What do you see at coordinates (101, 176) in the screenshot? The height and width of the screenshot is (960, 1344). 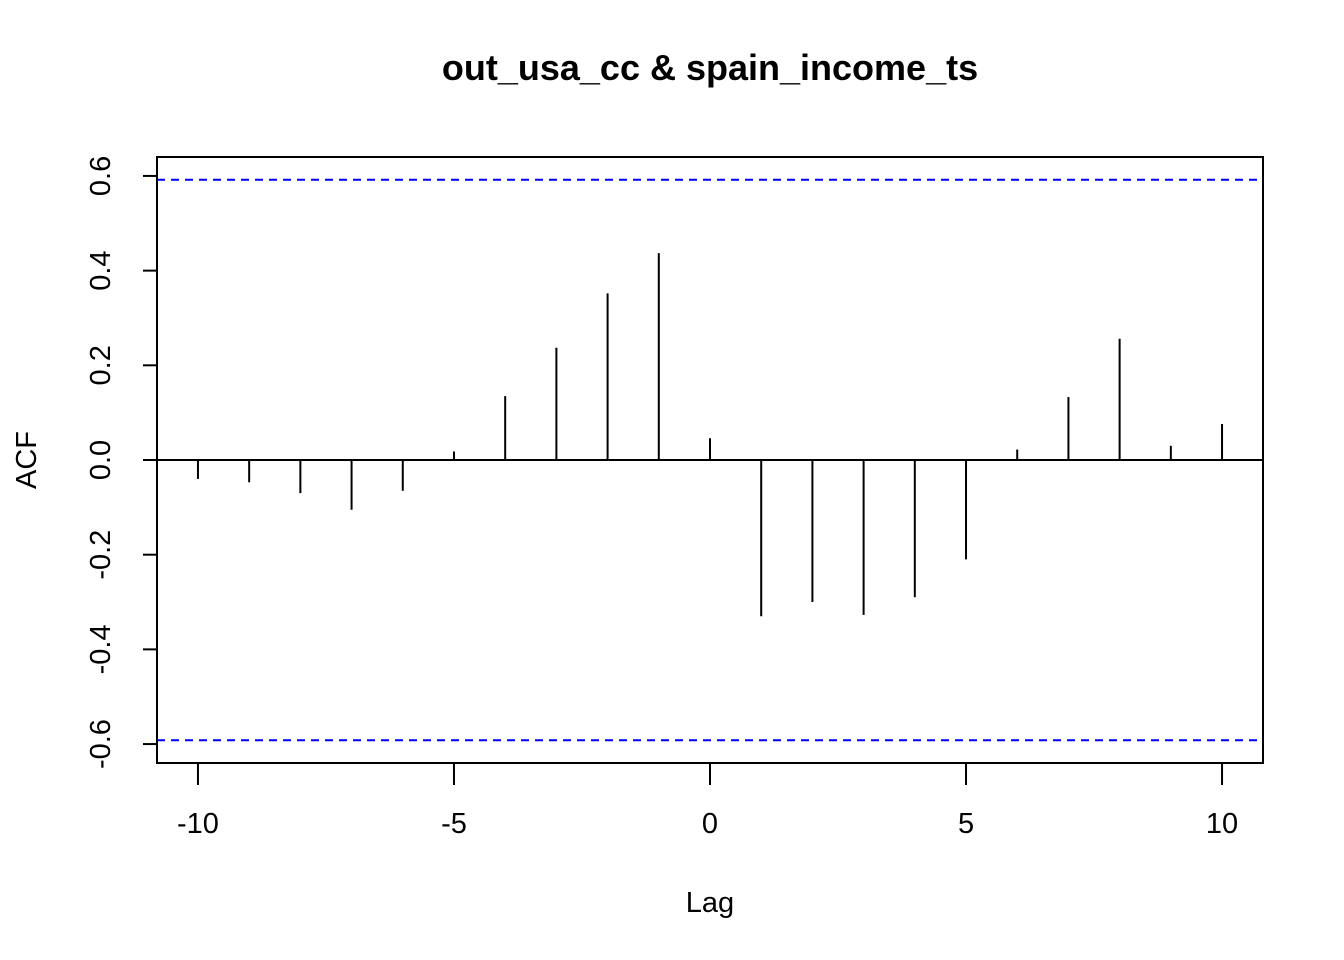 I see `y-tick-label: 0.6` at bounding box center [101, 176].